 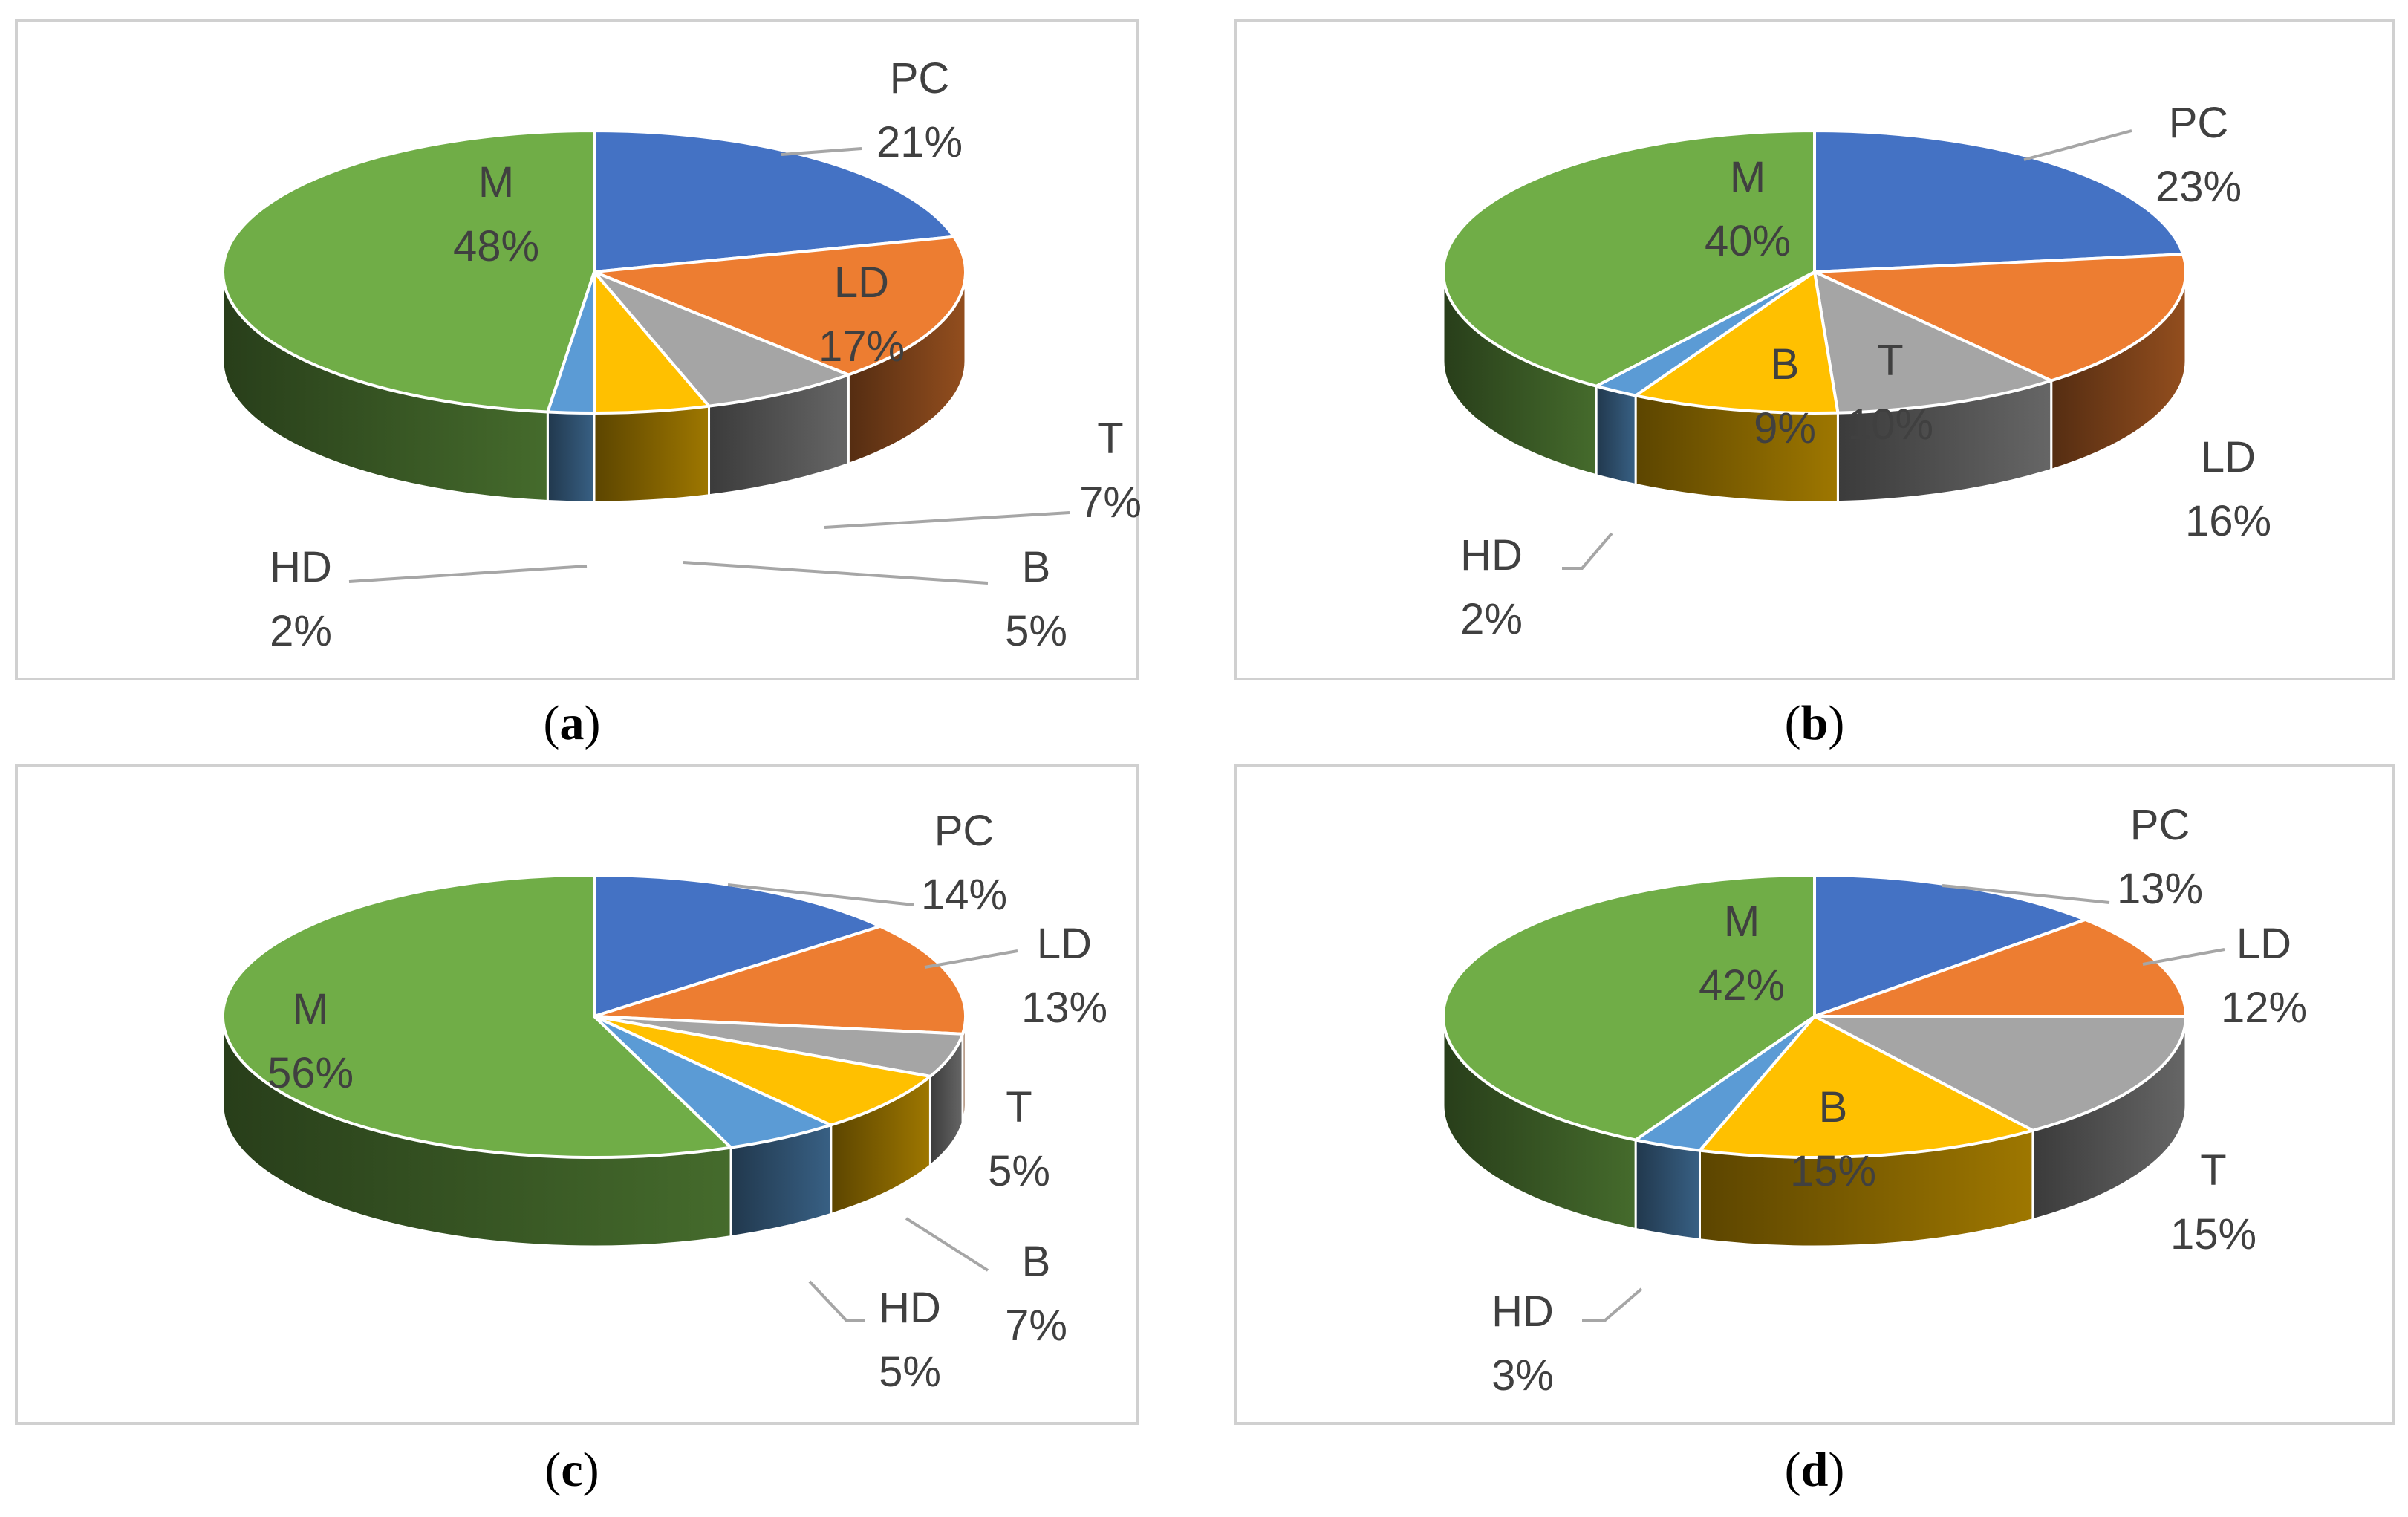 What do you see at coordinates (2228, 521) in the screenshot?
I see `slice-label-percent: 16%` at bounding box center [2228, 521].